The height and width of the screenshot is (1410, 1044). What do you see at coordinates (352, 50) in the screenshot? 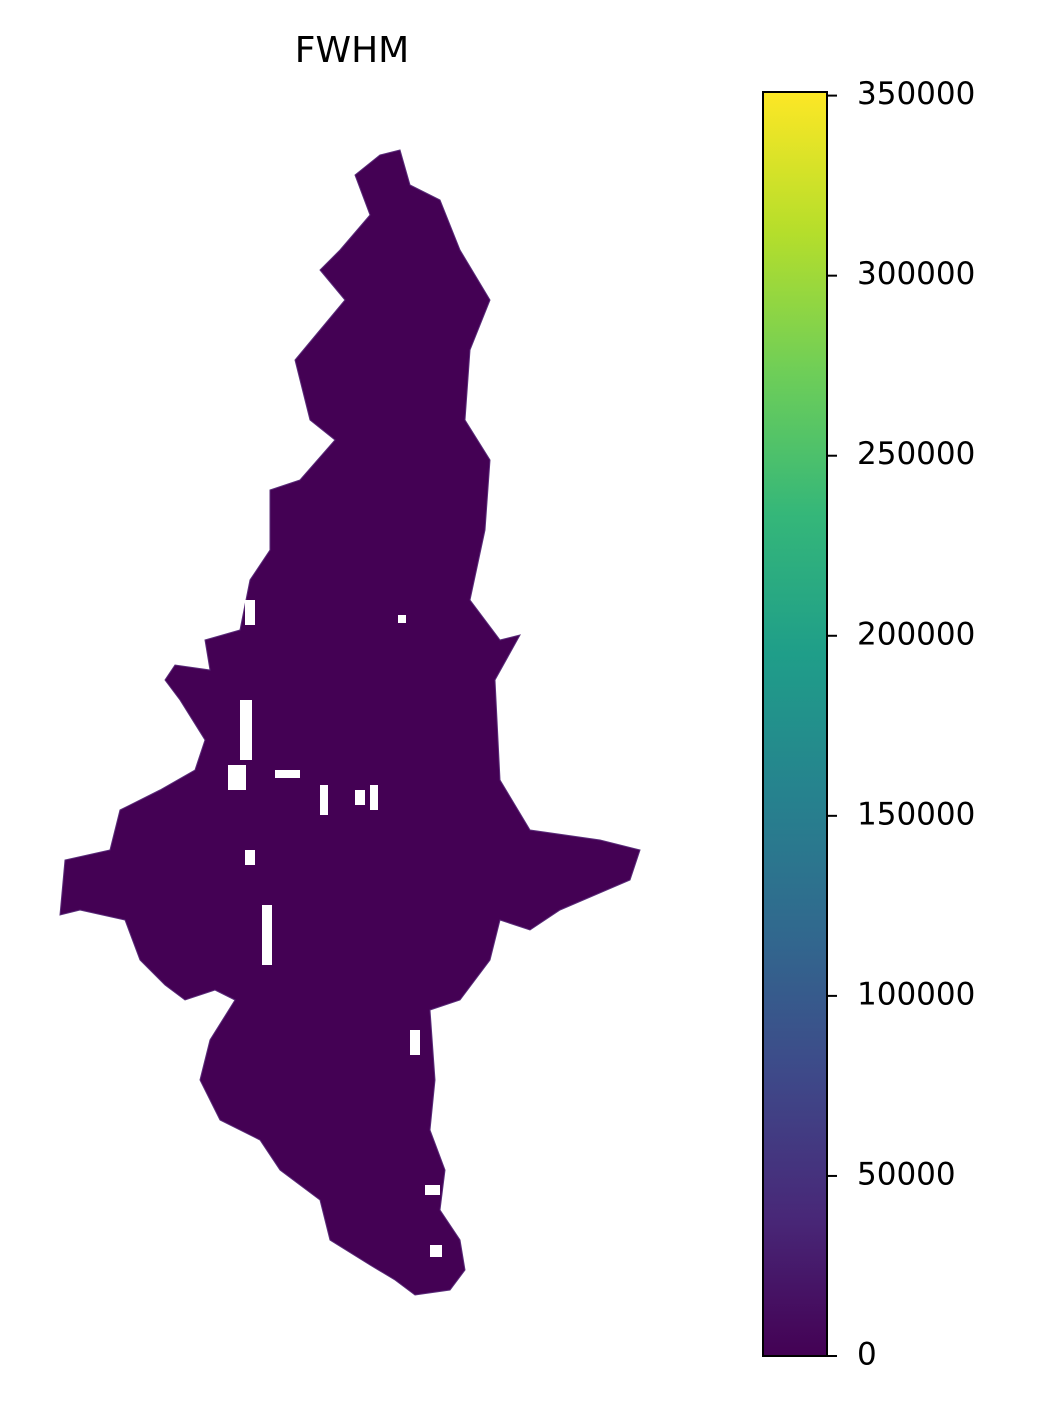
I see `chart-title: FWHM` at bounding box center [352, 50].